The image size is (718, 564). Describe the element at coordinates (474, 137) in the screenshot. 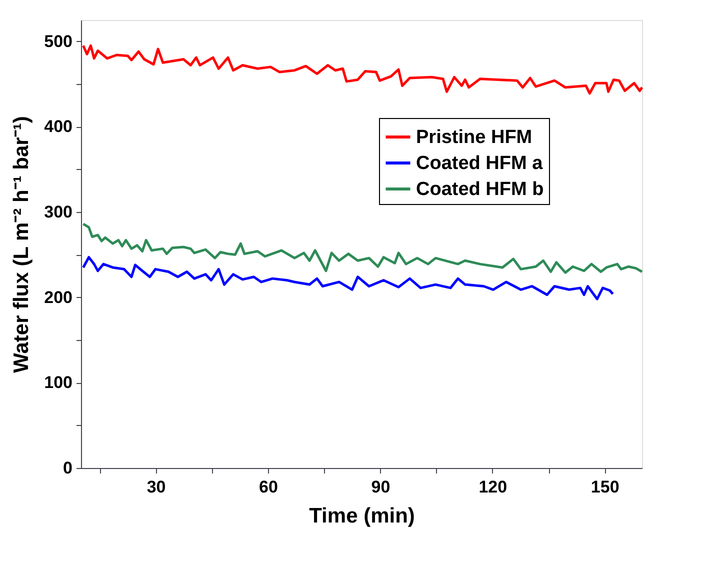

I see `legend-label: Pristine HFM` at that location.